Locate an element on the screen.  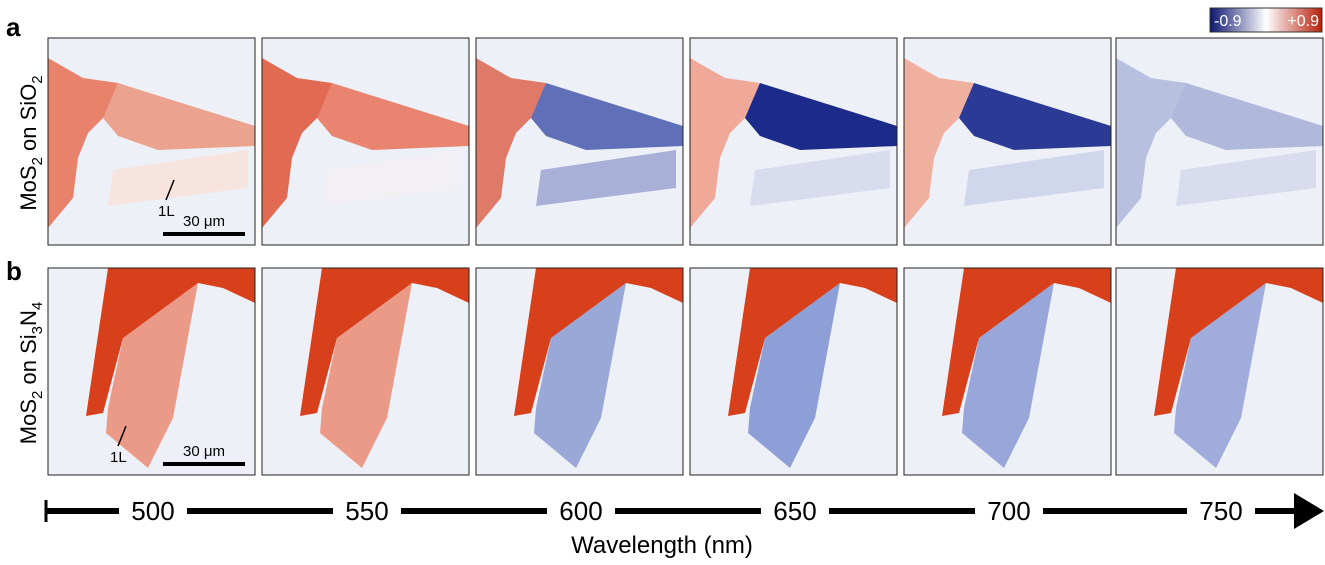
wavelength-label: 750 is located at coordinates (1220, 511).